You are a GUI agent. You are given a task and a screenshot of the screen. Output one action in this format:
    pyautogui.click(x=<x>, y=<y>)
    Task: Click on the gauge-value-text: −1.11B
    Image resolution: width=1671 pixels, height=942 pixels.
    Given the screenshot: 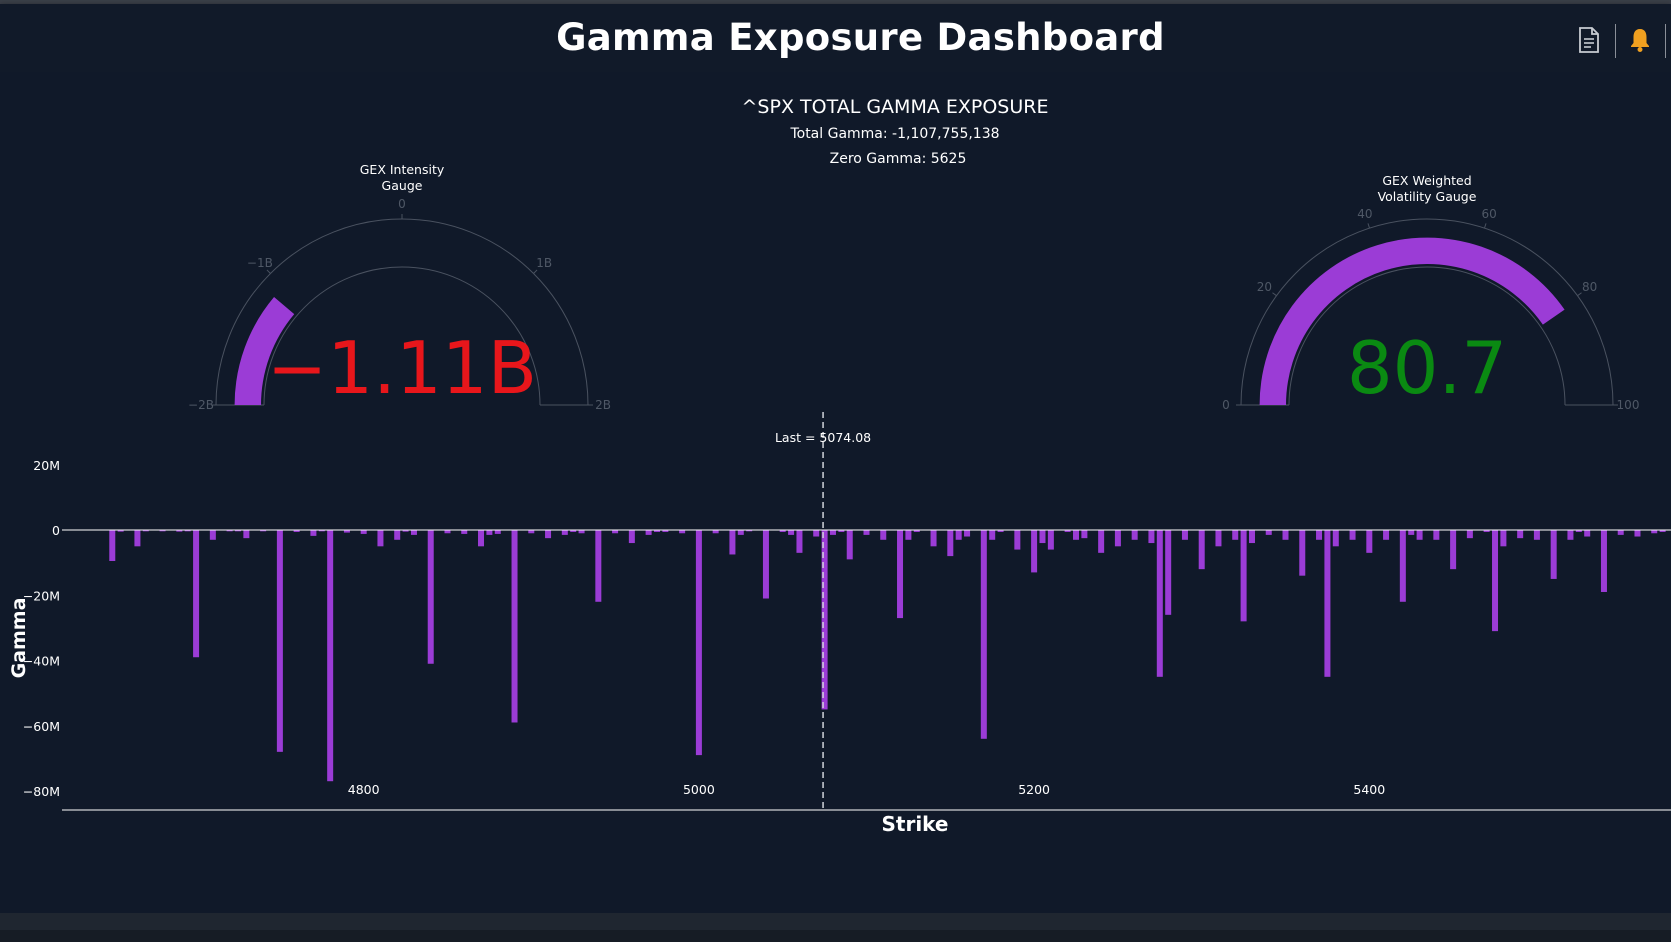 What is the action you would take?
    pyautogui.click(x=402, y=368)
    